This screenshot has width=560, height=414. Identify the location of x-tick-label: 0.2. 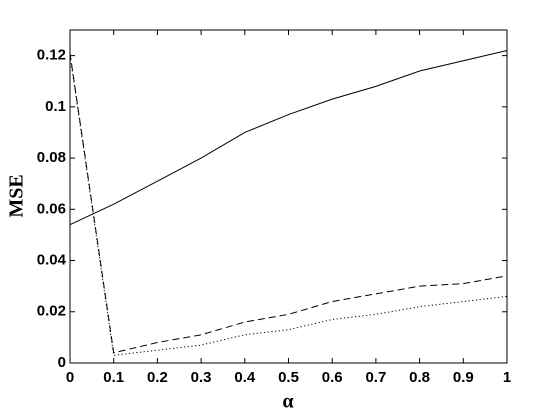
(157, 377).